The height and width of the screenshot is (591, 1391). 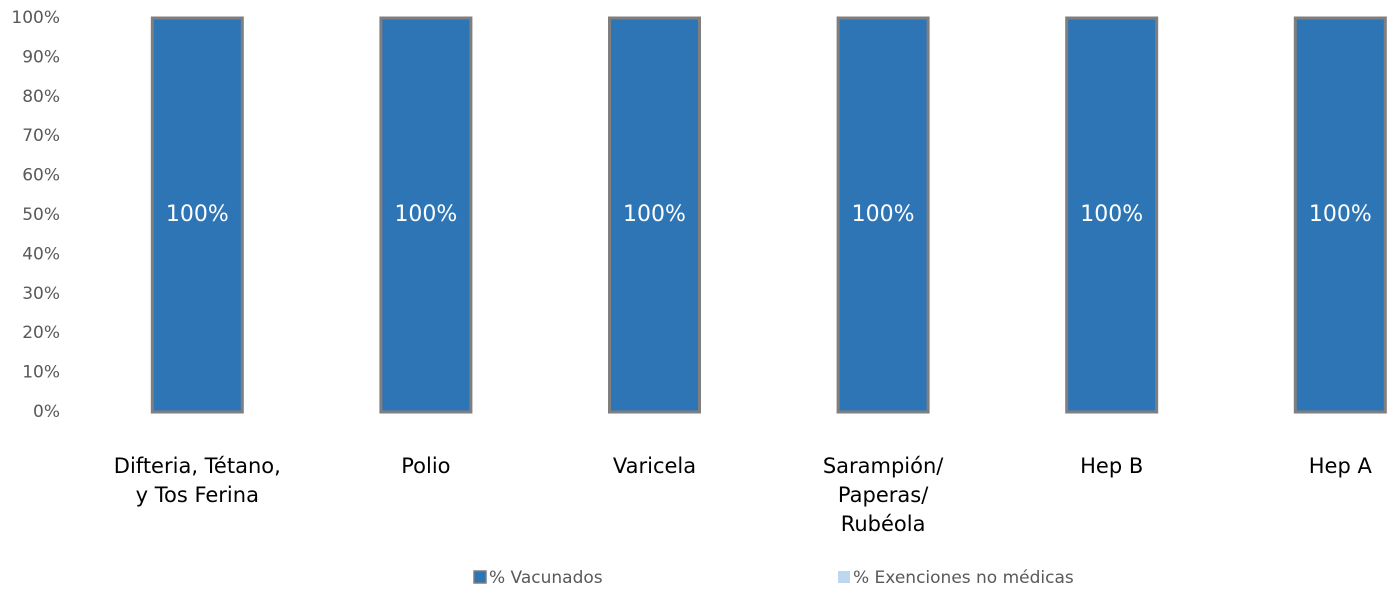 What do you see at coordinates (41, 254) in the screenshot?
I see `y-tick-label: 40%` at bounding box center [41, 254].